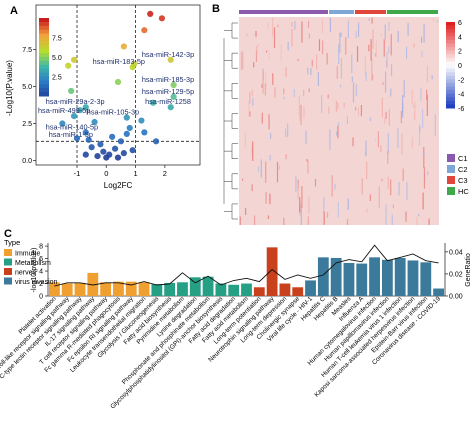 Image resolution: width=474 pixels, height=435 pixels. Describe the element at coordinates (463, 169) in the screenshot. I see `group-legend-label: C2` at that location.